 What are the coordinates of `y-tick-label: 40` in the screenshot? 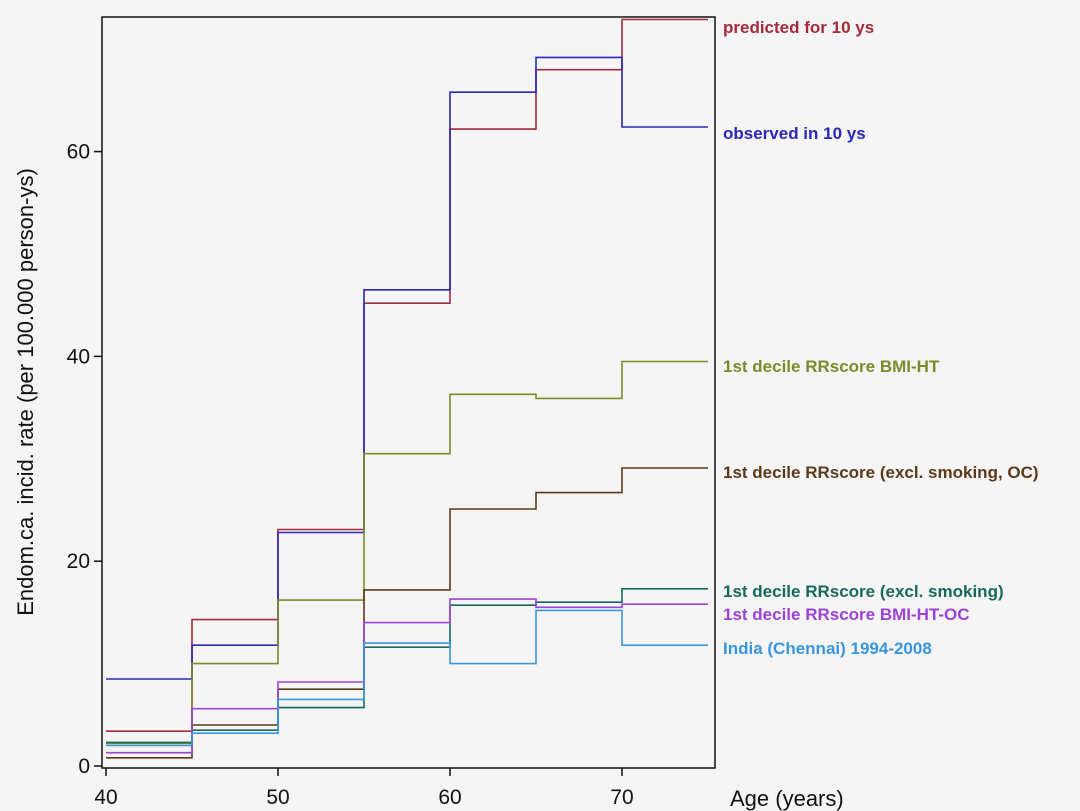 It's located at (78, 356).